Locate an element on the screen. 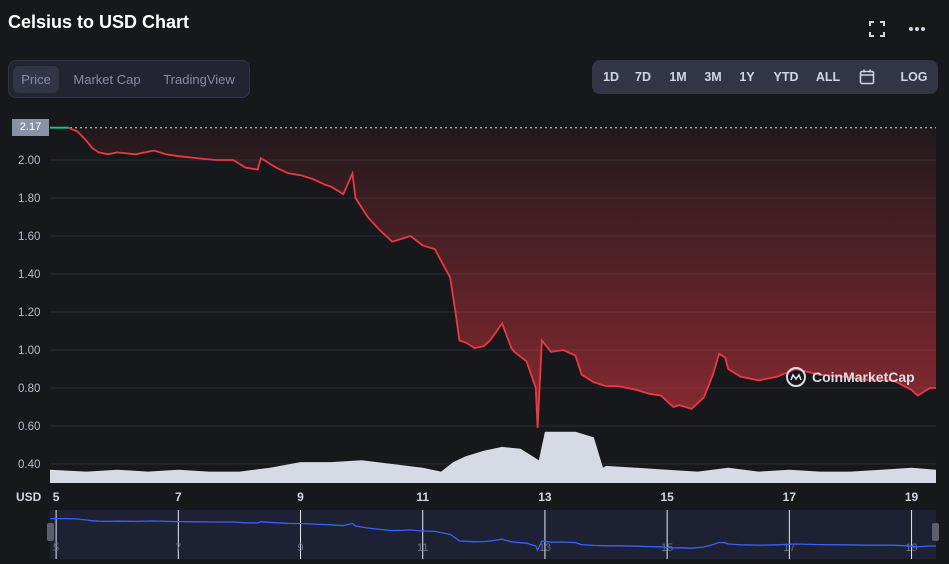 The image size is (949, 564). range-3m-button: 3M is located at coordinates (713, 77).